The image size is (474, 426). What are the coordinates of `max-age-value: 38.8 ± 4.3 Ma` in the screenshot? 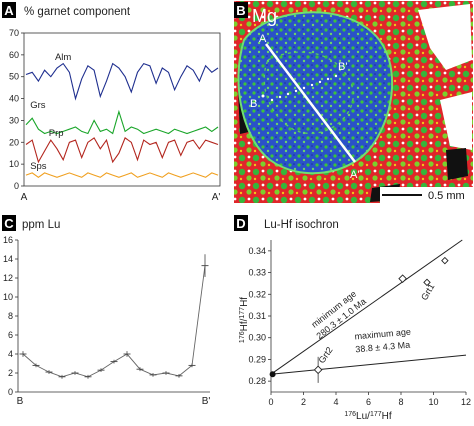 It's located at (383, 347).